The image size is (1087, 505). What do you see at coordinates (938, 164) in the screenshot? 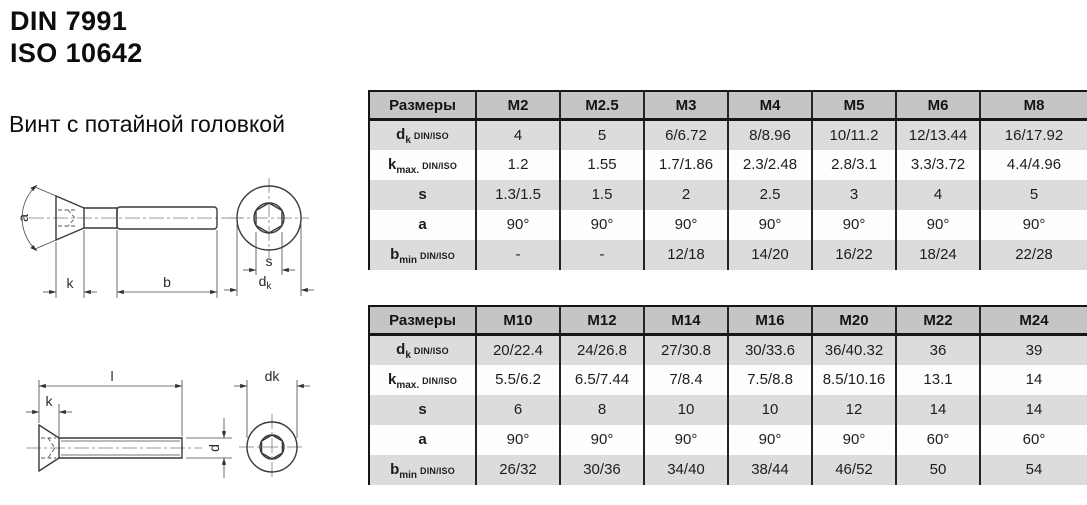
I see `value-cell: 3.3/3.72` at bounding box center [938, 164].